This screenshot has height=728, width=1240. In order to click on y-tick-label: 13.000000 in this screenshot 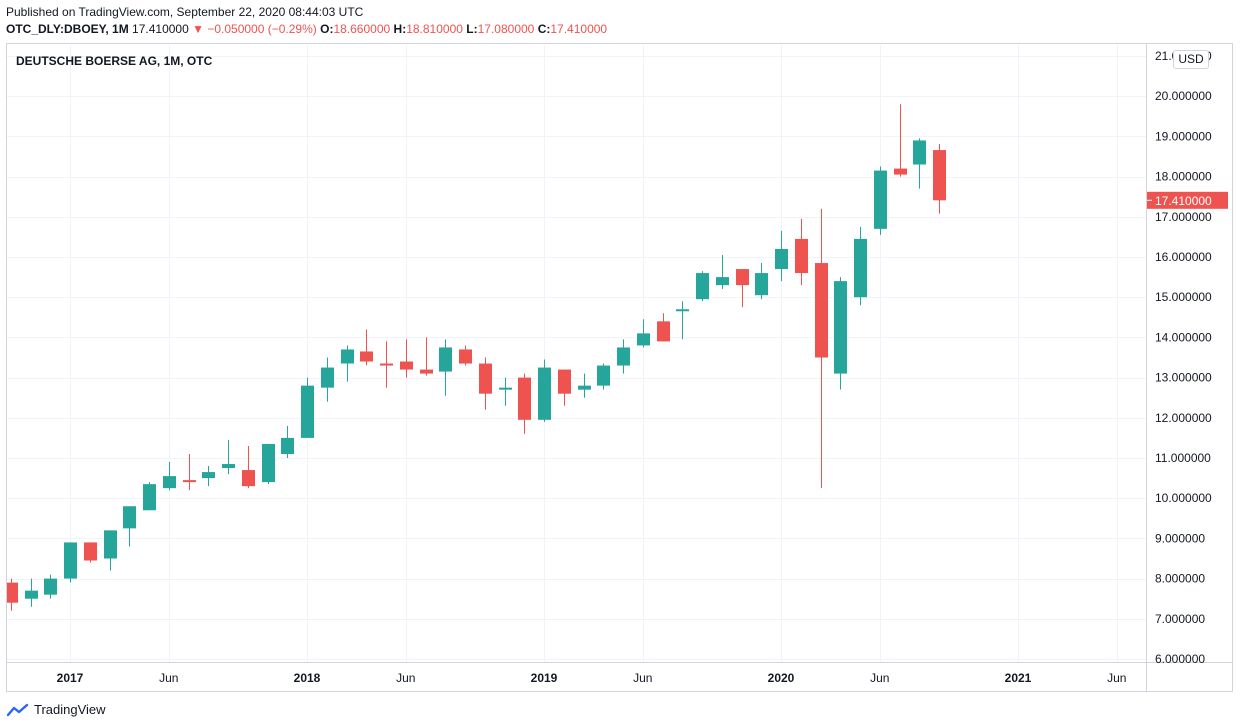, I will do `click(1183, 378)`.